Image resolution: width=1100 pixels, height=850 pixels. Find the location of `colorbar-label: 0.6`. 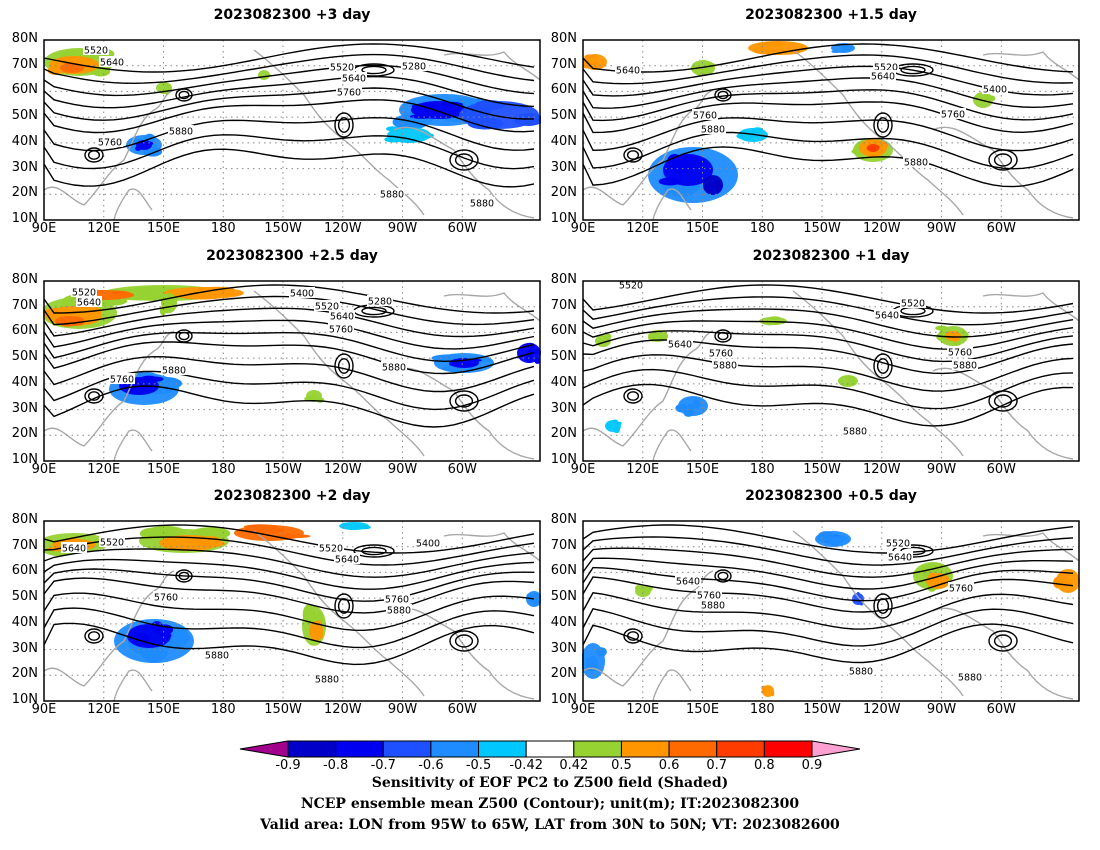

colorbar-label: 0.6 is located at coordinates (669, 765).